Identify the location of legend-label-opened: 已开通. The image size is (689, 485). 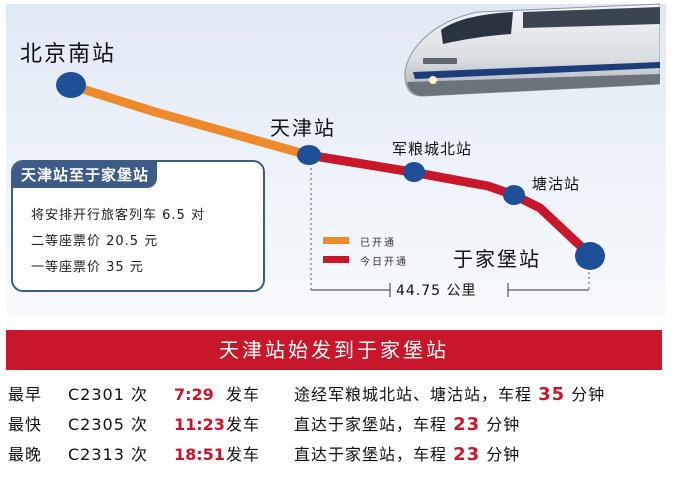
(378, 243).